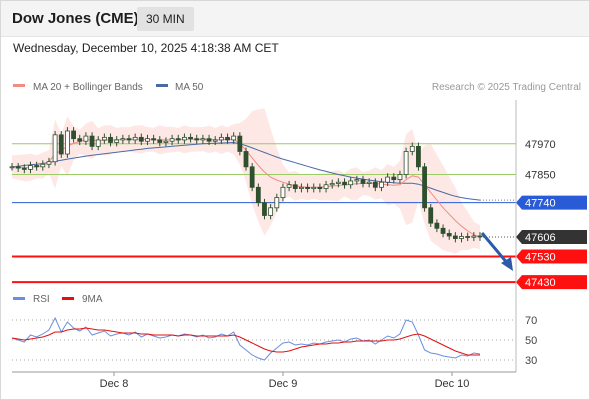 The width and height of the screenshot is (590, 400). Describe the element at coordinates (92, 299) in the screenshot. I see `ma9-legend-label: 9MA` at that location.